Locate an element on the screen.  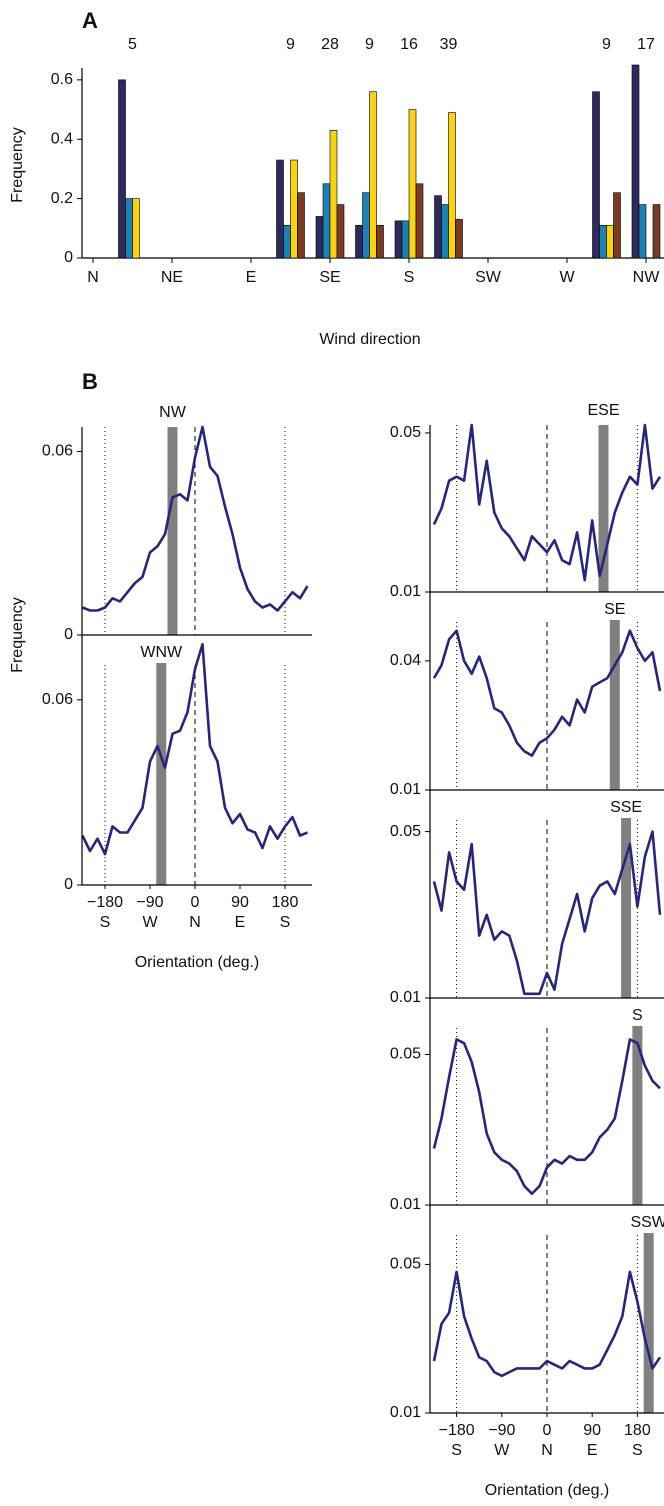
panel-title: SSE is located at coordinates (626, 807).